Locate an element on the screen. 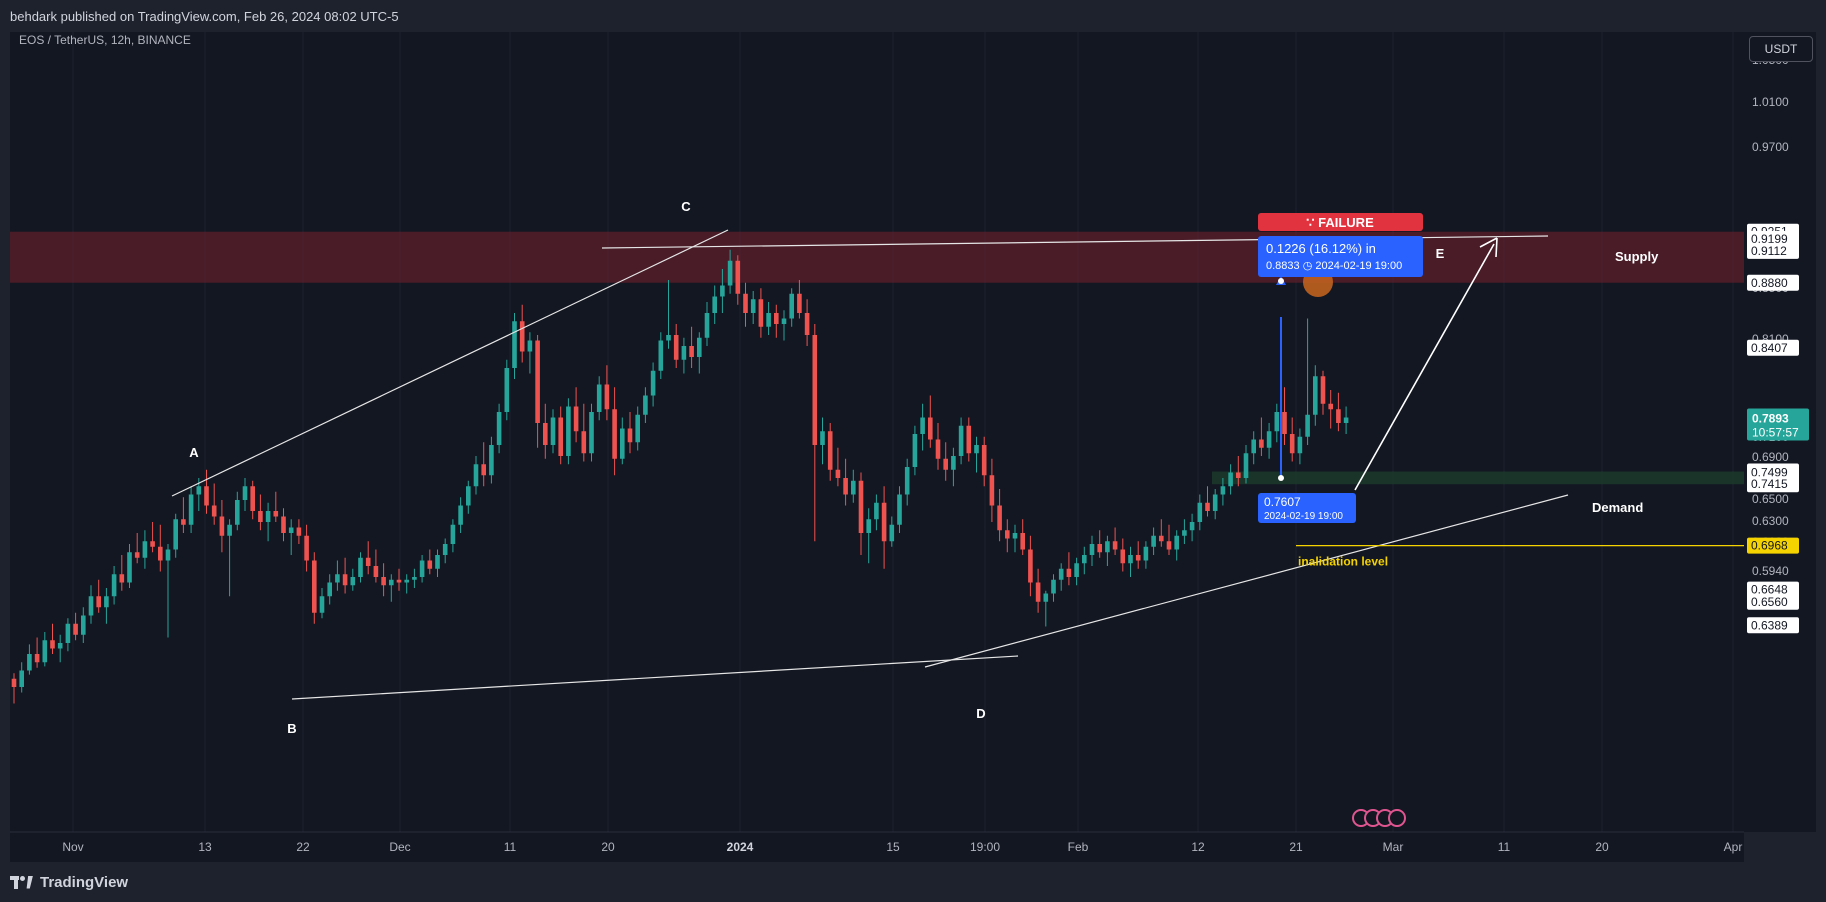  wave-label-d: D is located at coordinates (980, 713).